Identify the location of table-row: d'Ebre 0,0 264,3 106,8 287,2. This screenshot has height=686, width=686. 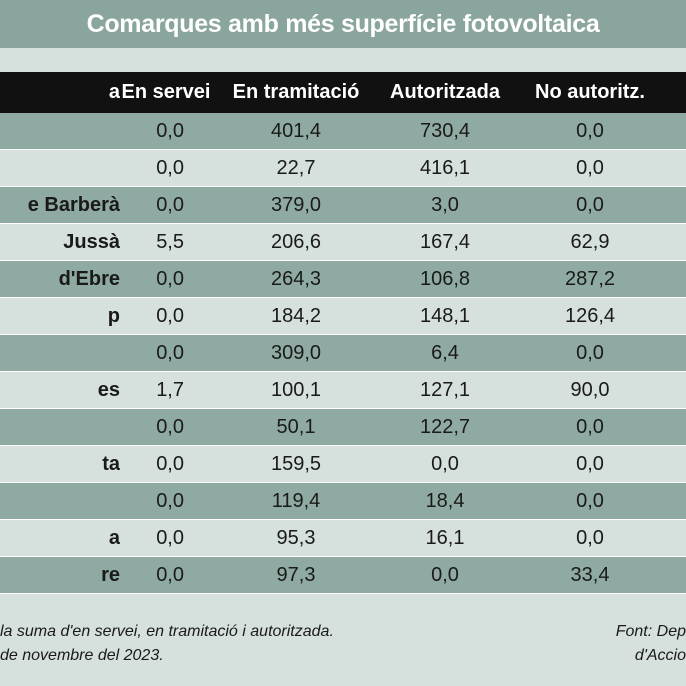
(343, 279).